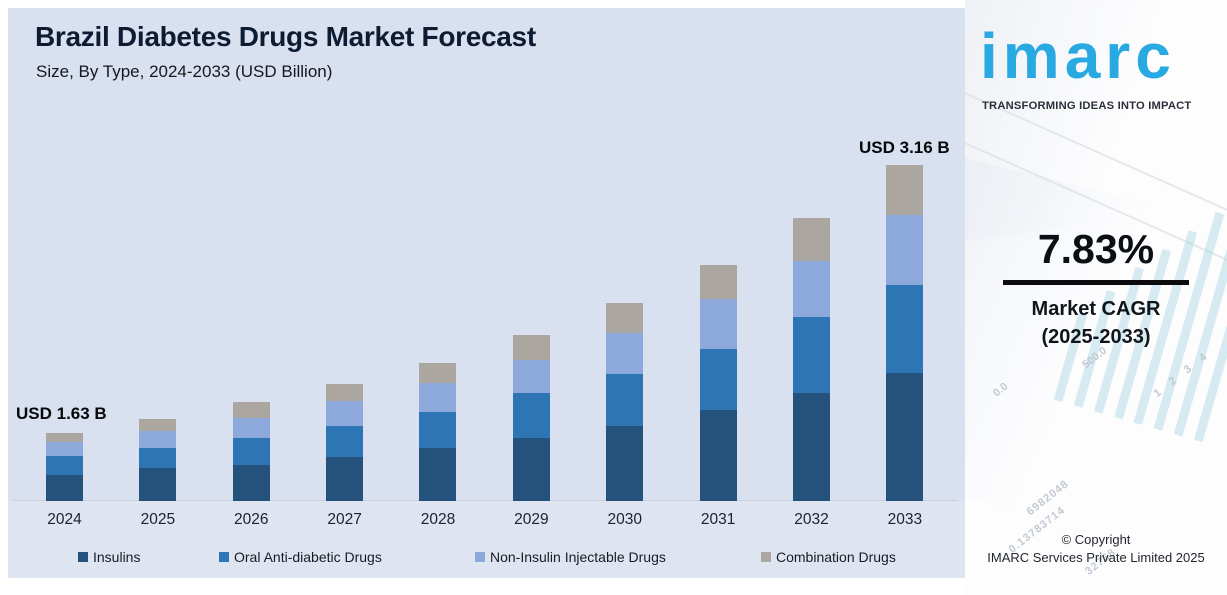  I want to click on axis-label-2033: 2033, so click(905, 519).